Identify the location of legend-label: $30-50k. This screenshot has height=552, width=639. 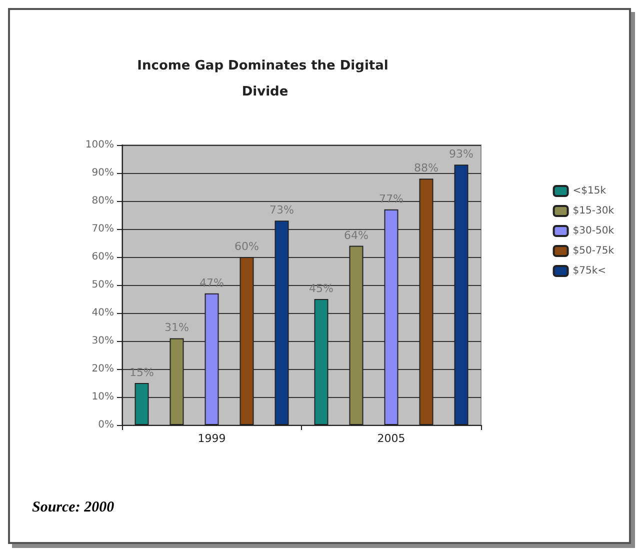
(593, 231).